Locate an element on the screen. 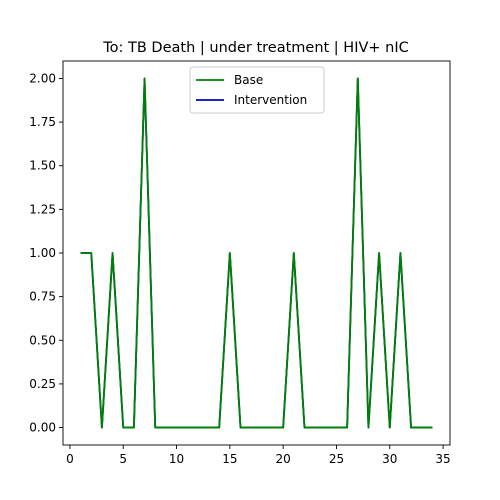 The image size is (500, 500). x-tick-label: 35 is located at coordinates (442, 459).